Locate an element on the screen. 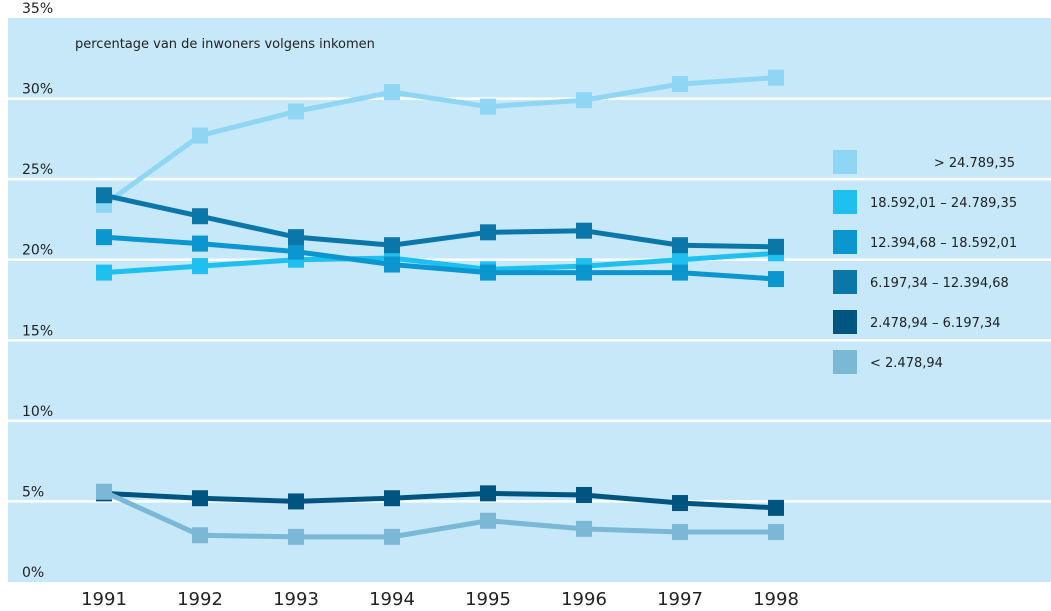 The image size is (1051, 611). x-tick-label: 1994 is located at coordinates (392, 599).